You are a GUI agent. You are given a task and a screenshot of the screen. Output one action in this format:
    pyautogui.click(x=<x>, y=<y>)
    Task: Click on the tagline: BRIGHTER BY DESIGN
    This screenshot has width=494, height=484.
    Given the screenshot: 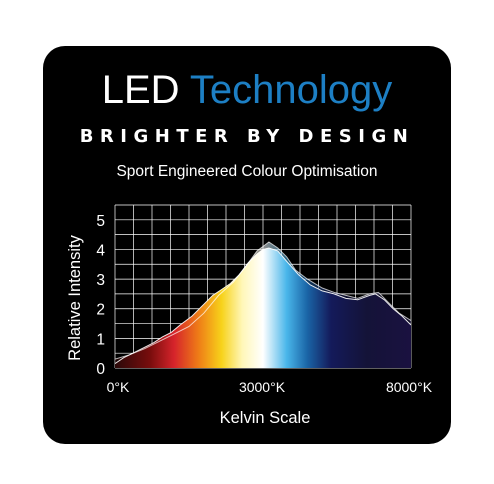 What is the action you would take?
    pyautogui.click(x=247, y=136)
    